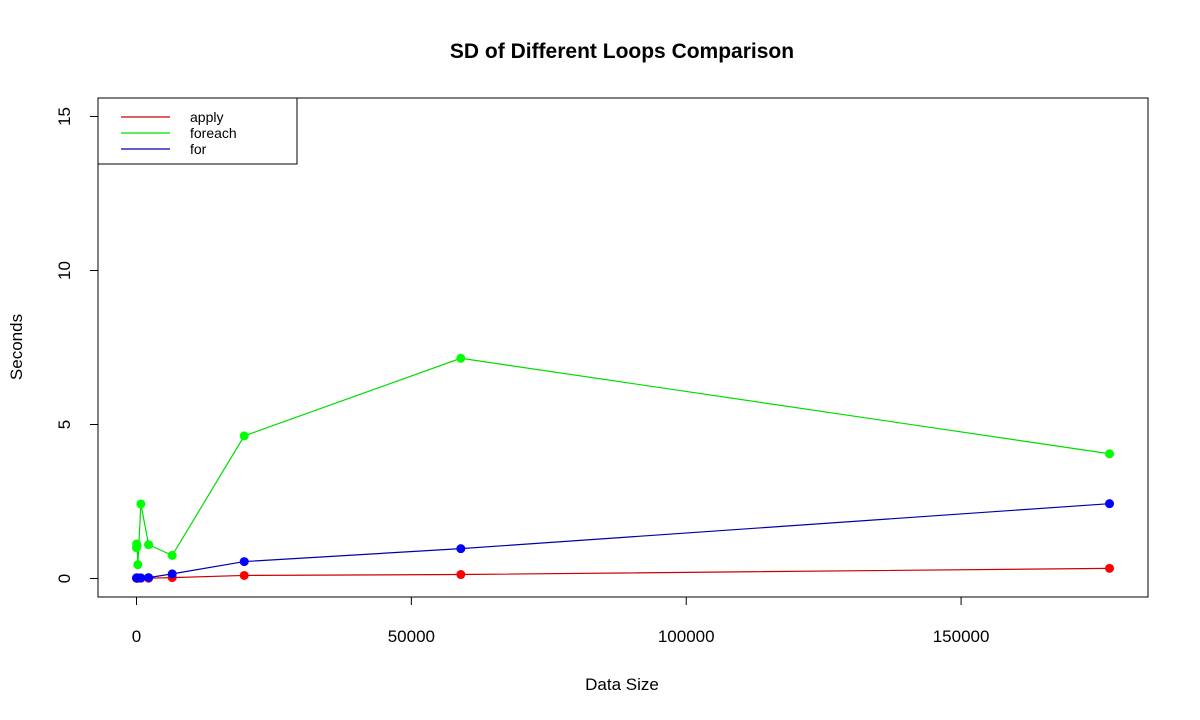 The height and width of the screenshot is (720, 1200). I want to click on series-line-apply, so click(623, 573).